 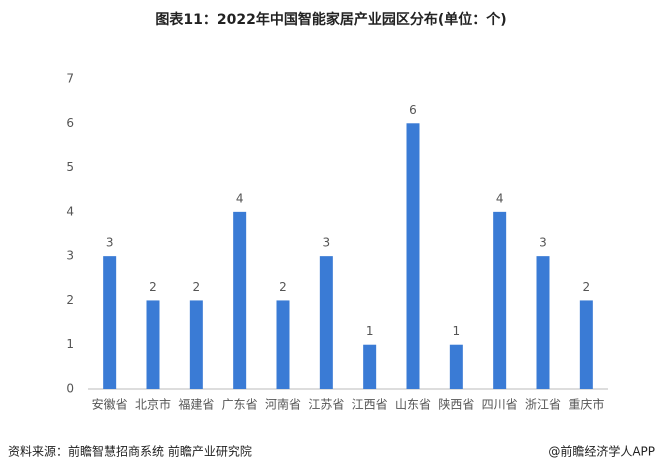 I want to click on y-tick-label: 0, so click(x=70, y=389).